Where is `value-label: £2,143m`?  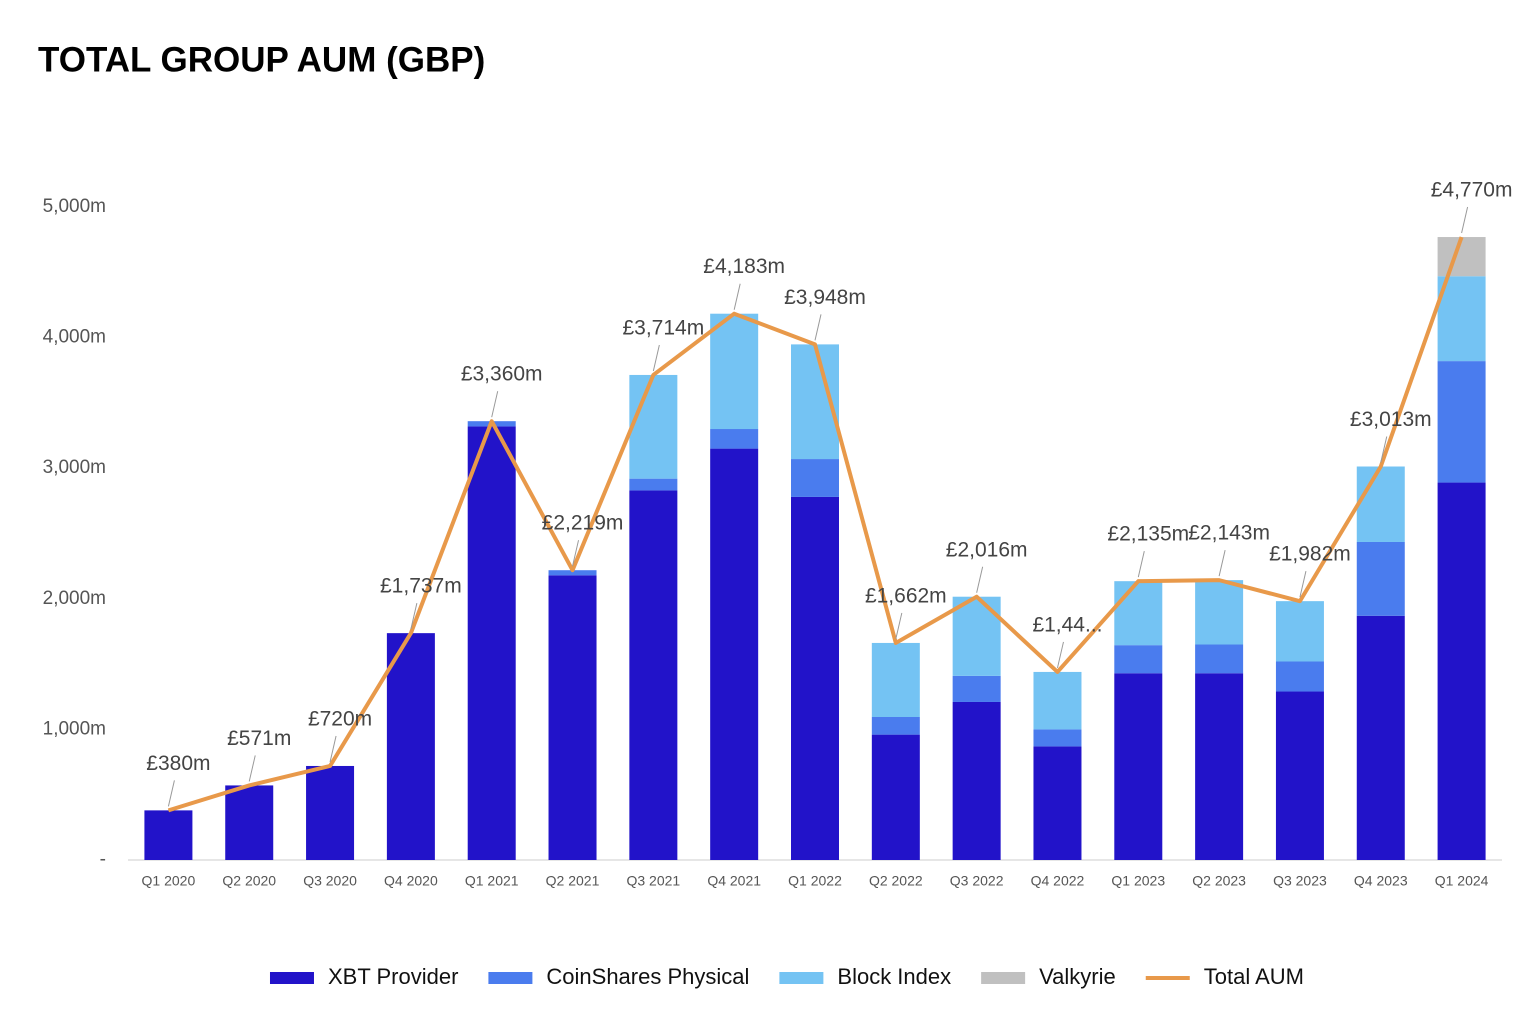 value-label: £2,143m is located at coordinates (1229, 533).